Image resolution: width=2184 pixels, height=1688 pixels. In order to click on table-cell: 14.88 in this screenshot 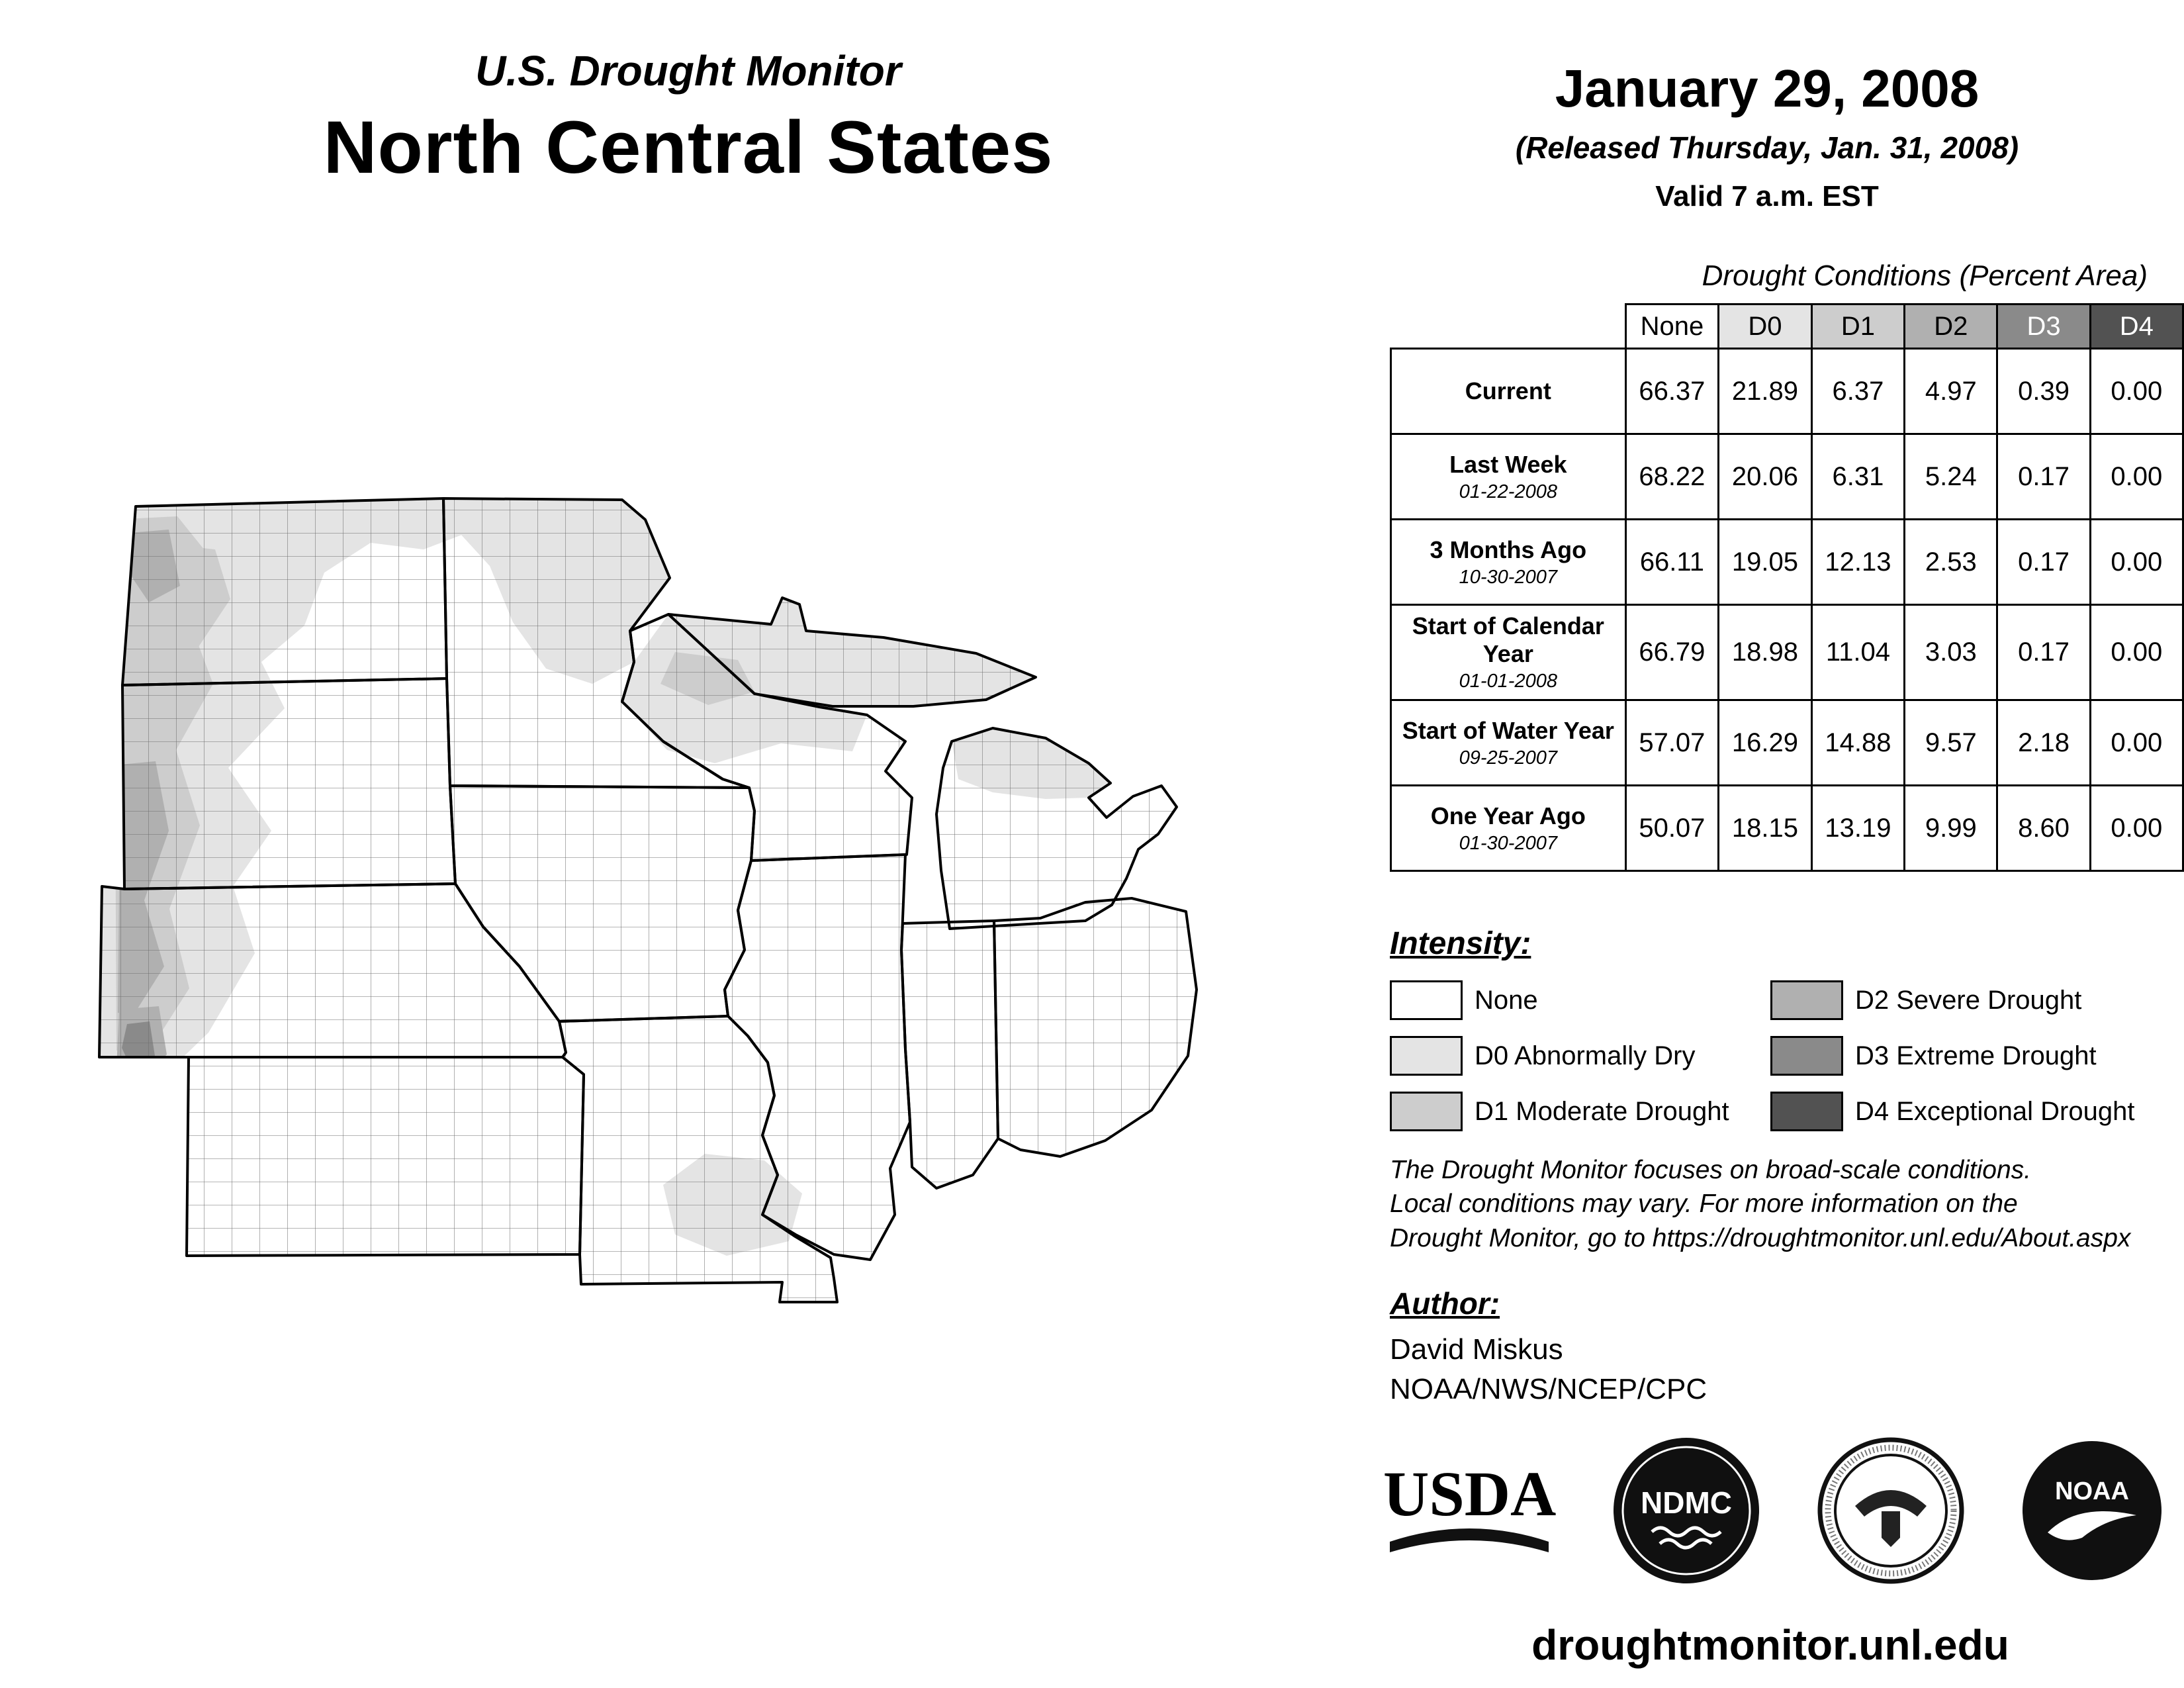, I will do `click(1858, 742)`.